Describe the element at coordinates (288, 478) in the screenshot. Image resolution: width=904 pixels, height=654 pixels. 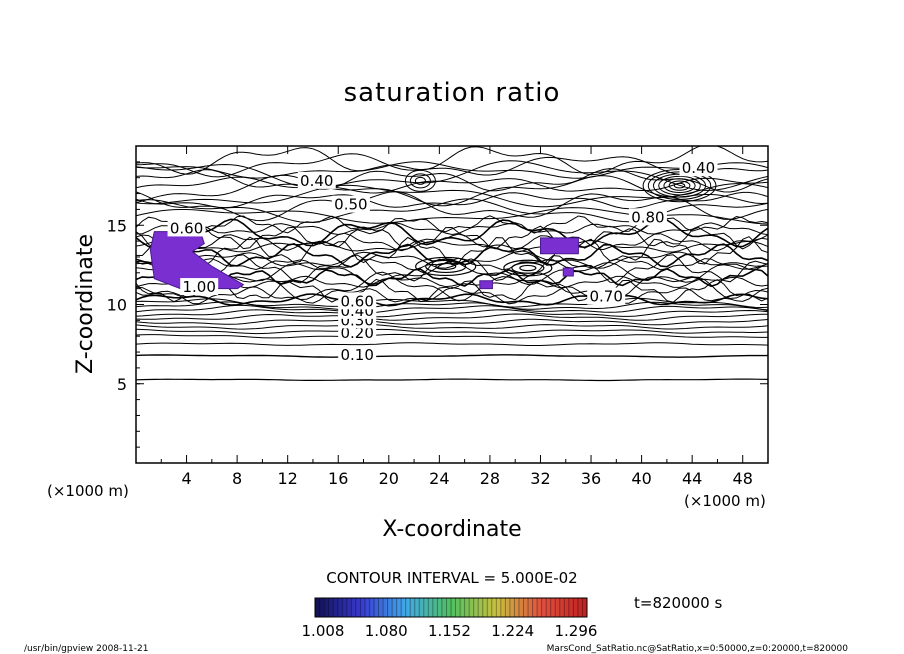
I see `x-tick-label: 12` at that location.